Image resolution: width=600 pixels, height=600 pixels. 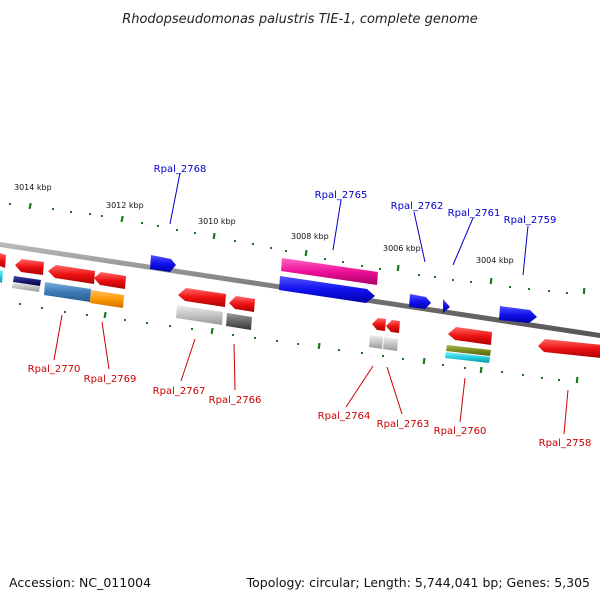 I want to click on accession-text: Accession: NC_011004, so click(x=80, y=582).